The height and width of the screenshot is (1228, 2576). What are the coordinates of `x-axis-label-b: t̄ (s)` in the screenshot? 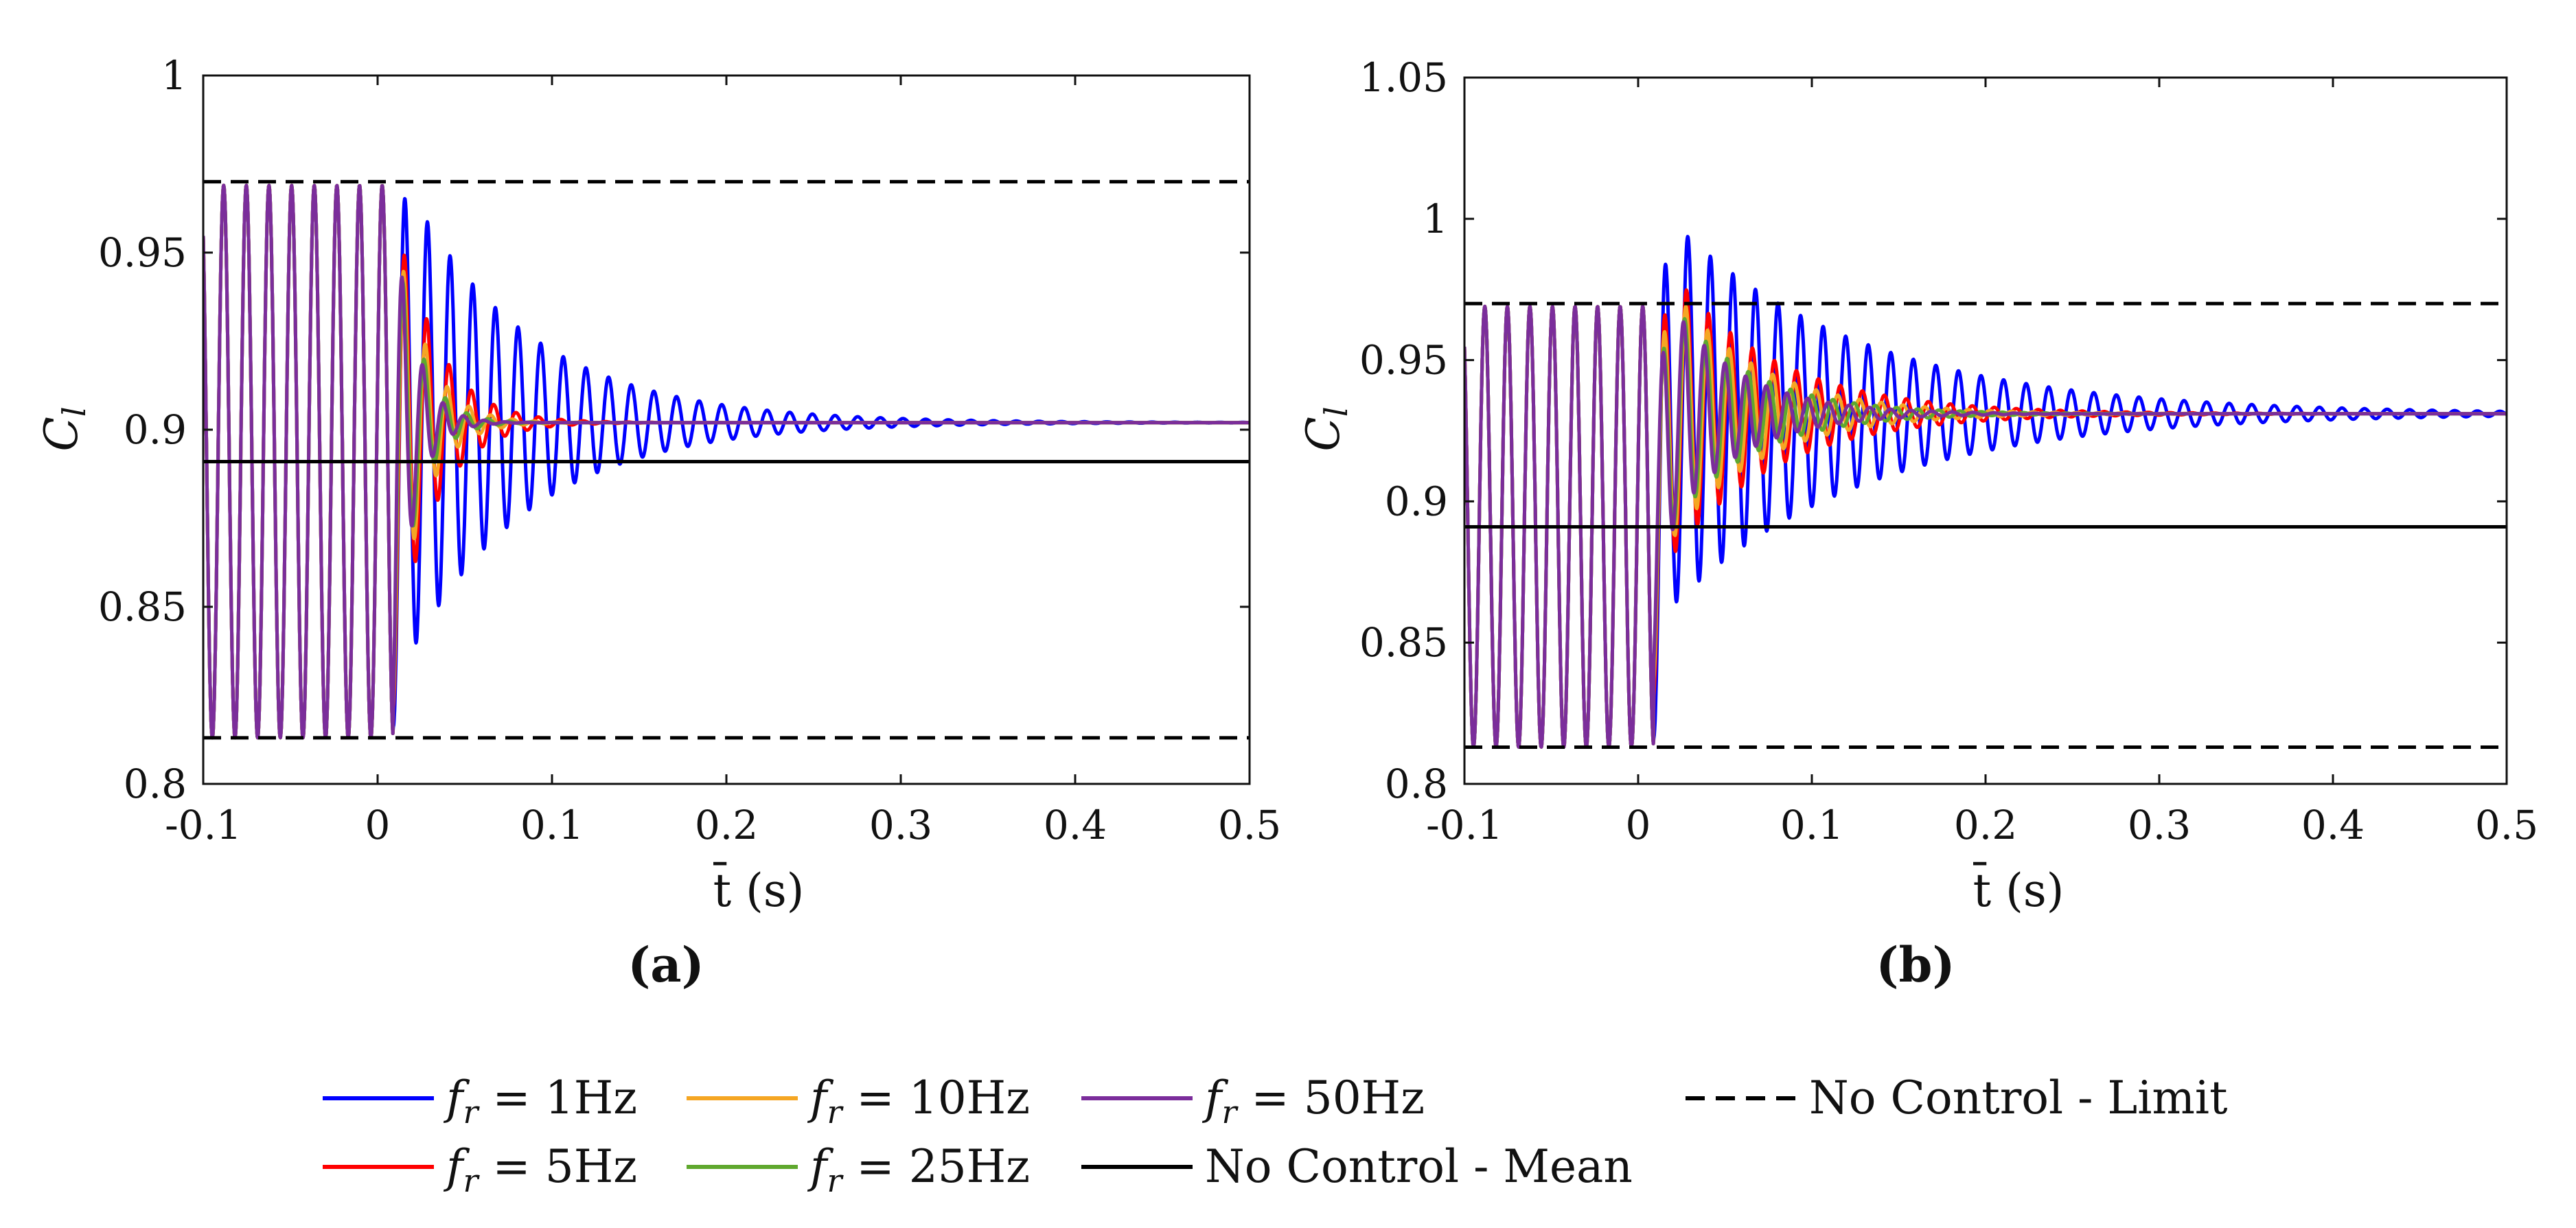 It's located at (2018, 890).